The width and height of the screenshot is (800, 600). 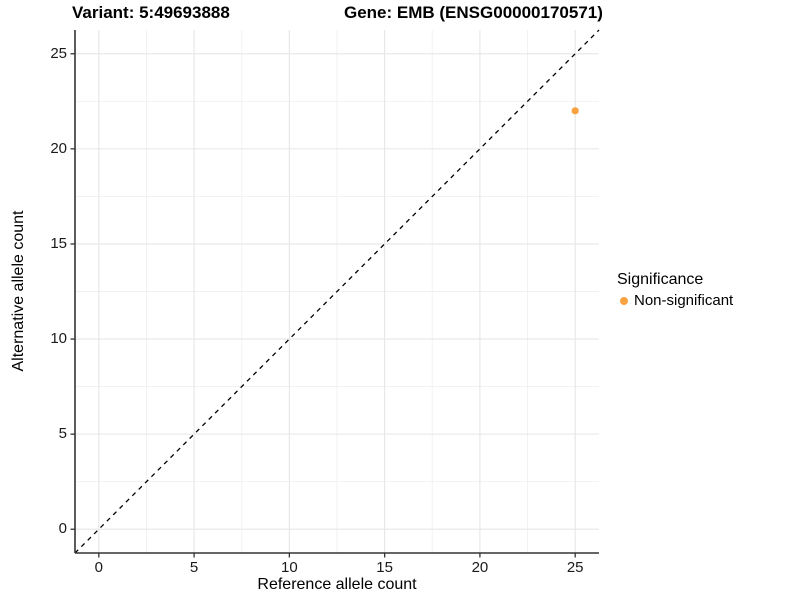 I want to click on x-tick-label: 5, so click(x=194, y=567).